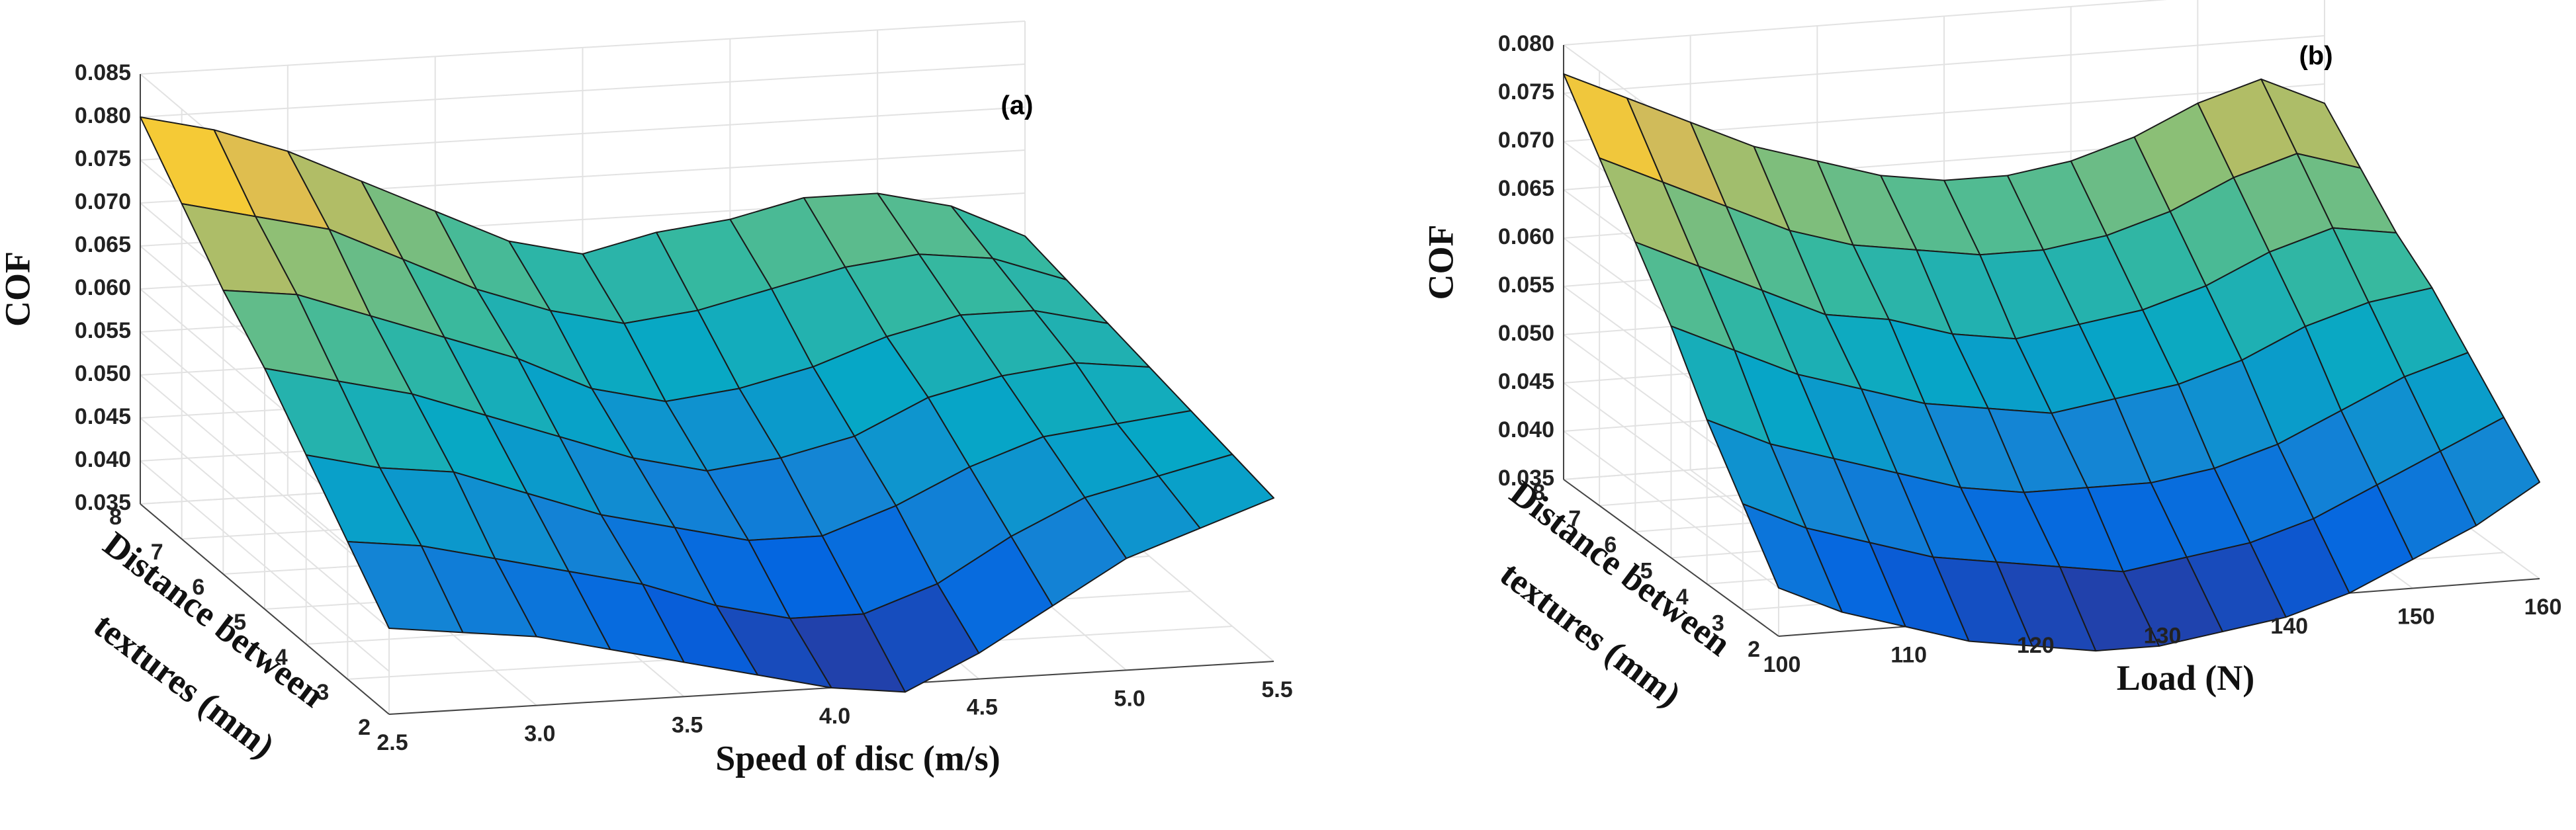 This screenshot has height=830, width=2576. I want to click on x-tick-label: 5.5, so click(1276, 689).